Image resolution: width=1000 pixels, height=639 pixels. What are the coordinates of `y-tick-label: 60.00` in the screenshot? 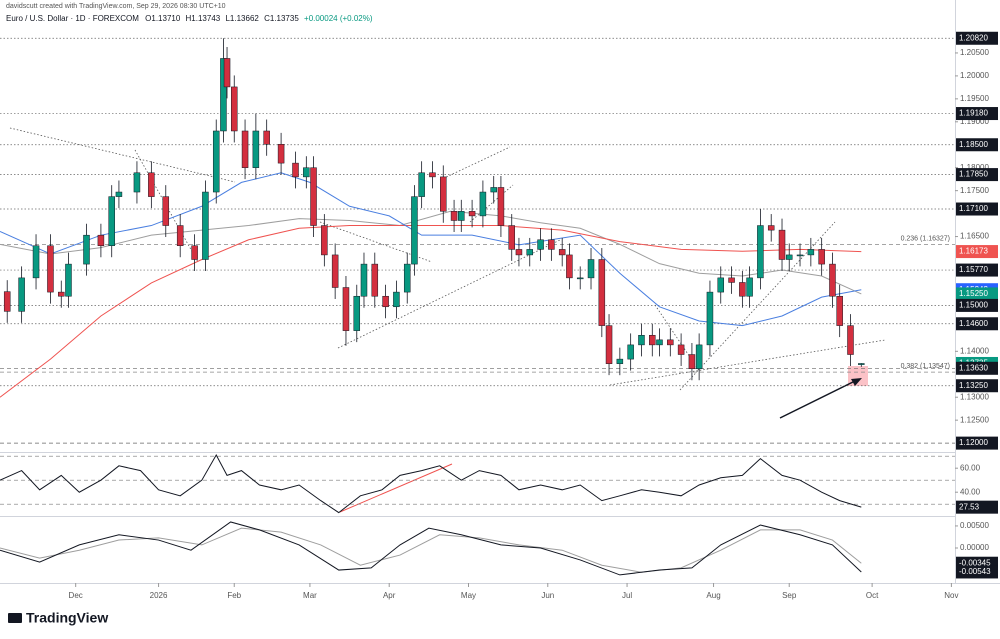 It's located at (970, 467).